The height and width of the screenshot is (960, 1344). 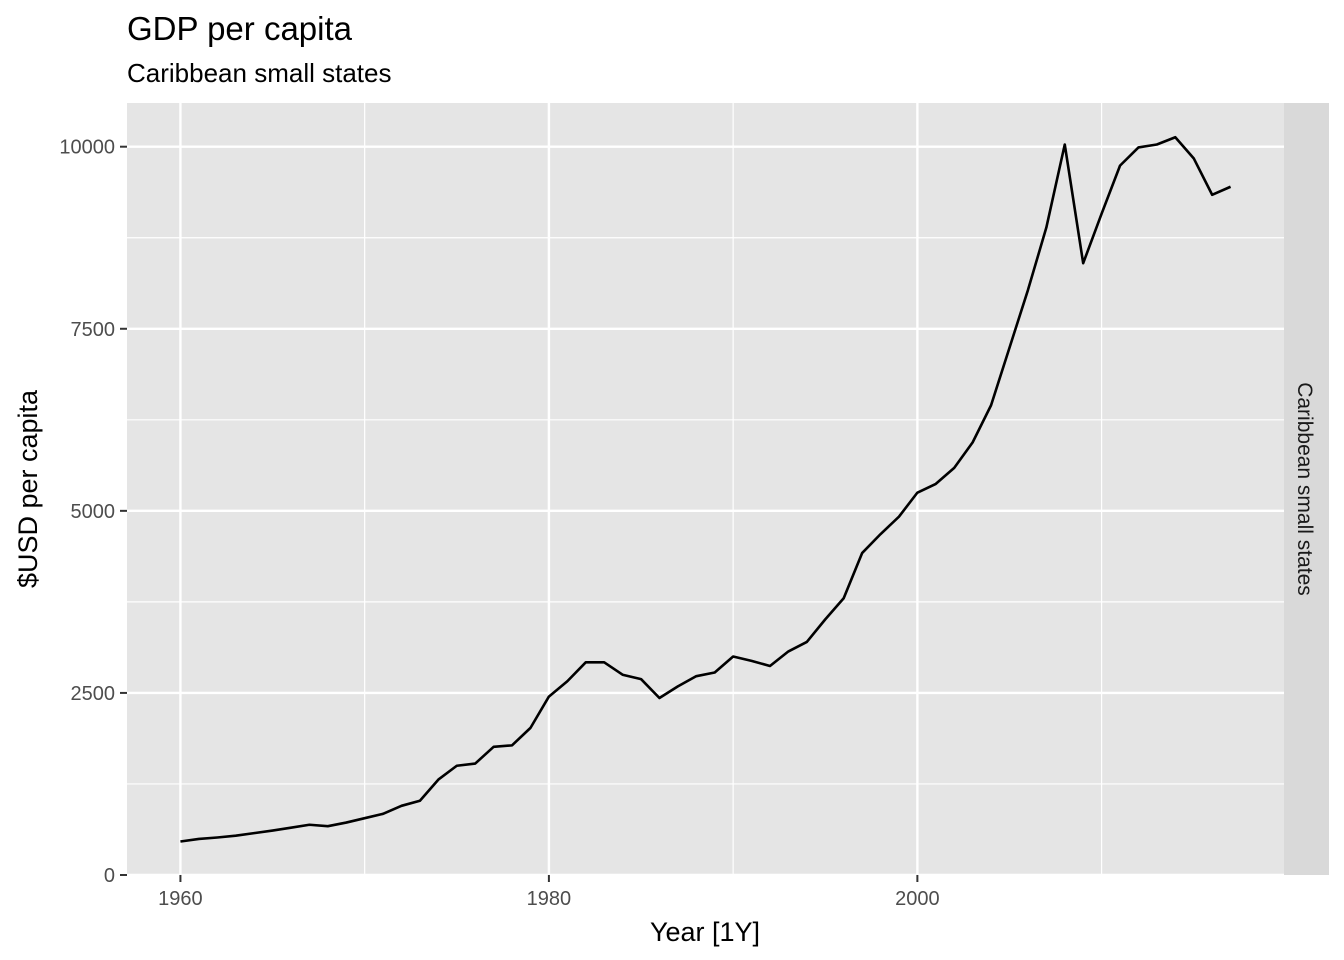 I want to click on x-tick-label: 2000, so click(x=917, y=899).